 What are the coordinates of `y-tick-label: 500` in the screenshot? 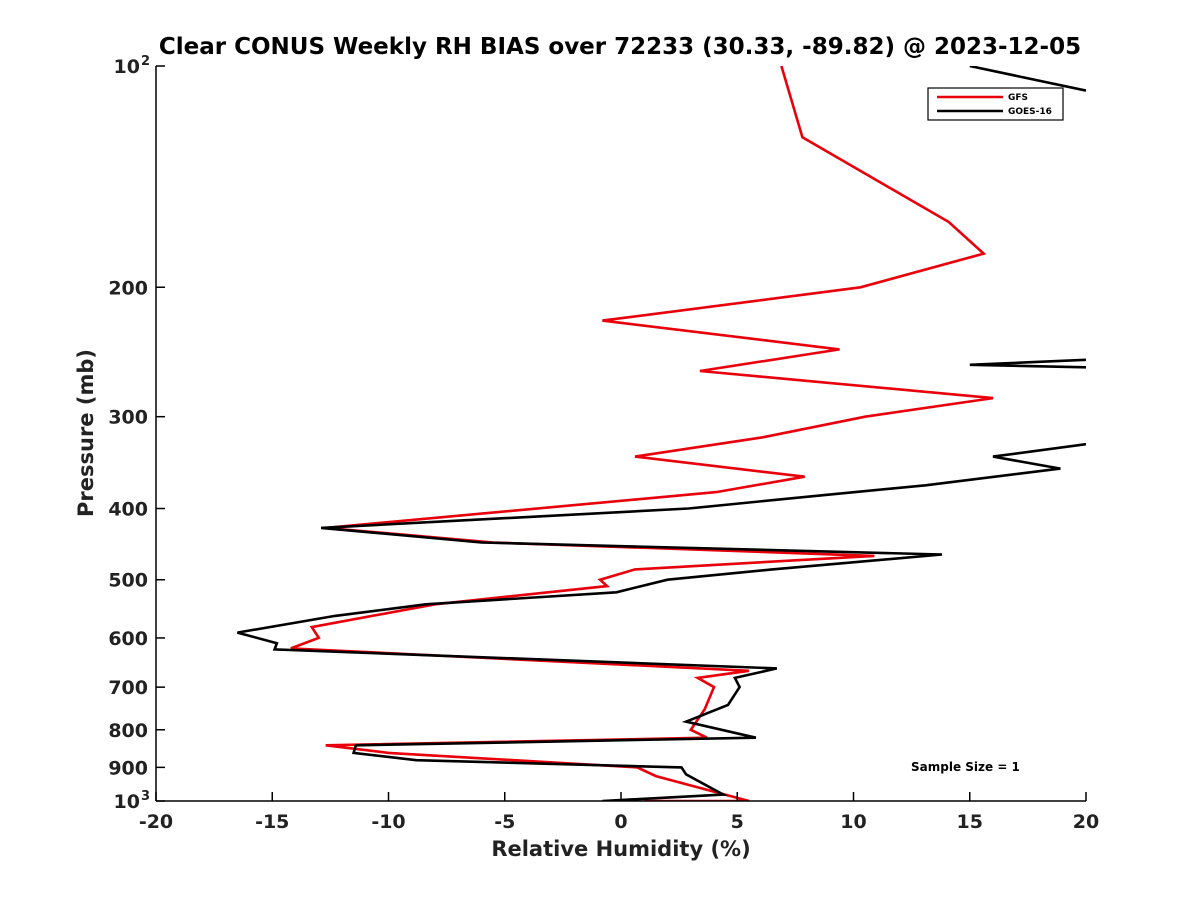 It's located at (128, 581).